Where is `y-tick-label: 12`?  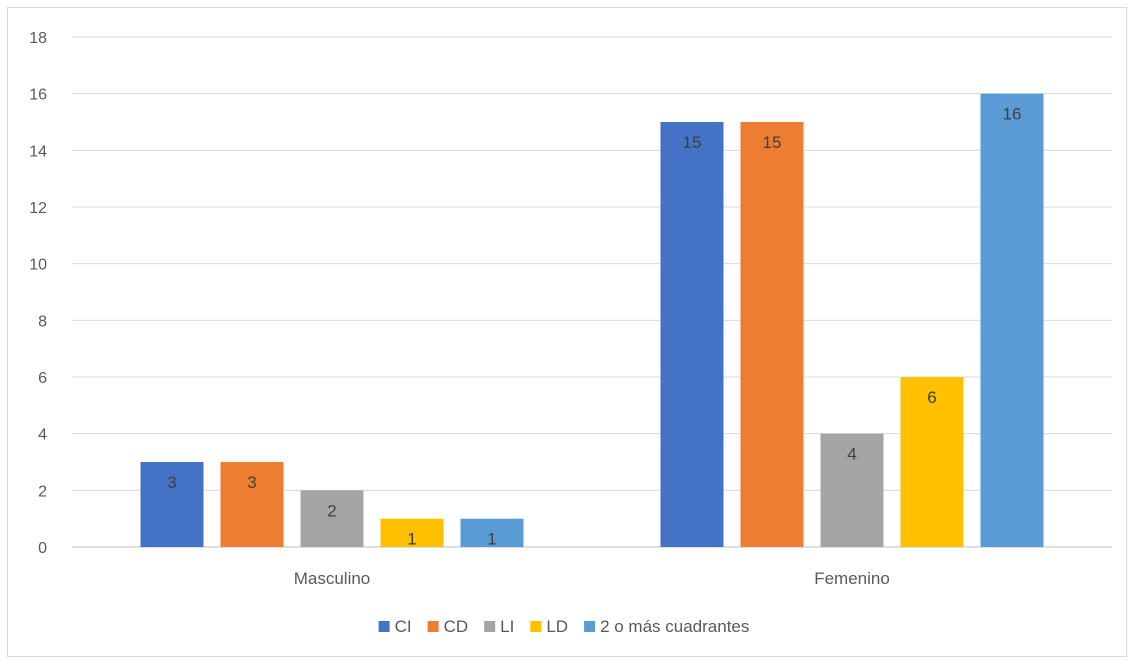
y-tick-label: 12 is located at coordinates (38, 208).